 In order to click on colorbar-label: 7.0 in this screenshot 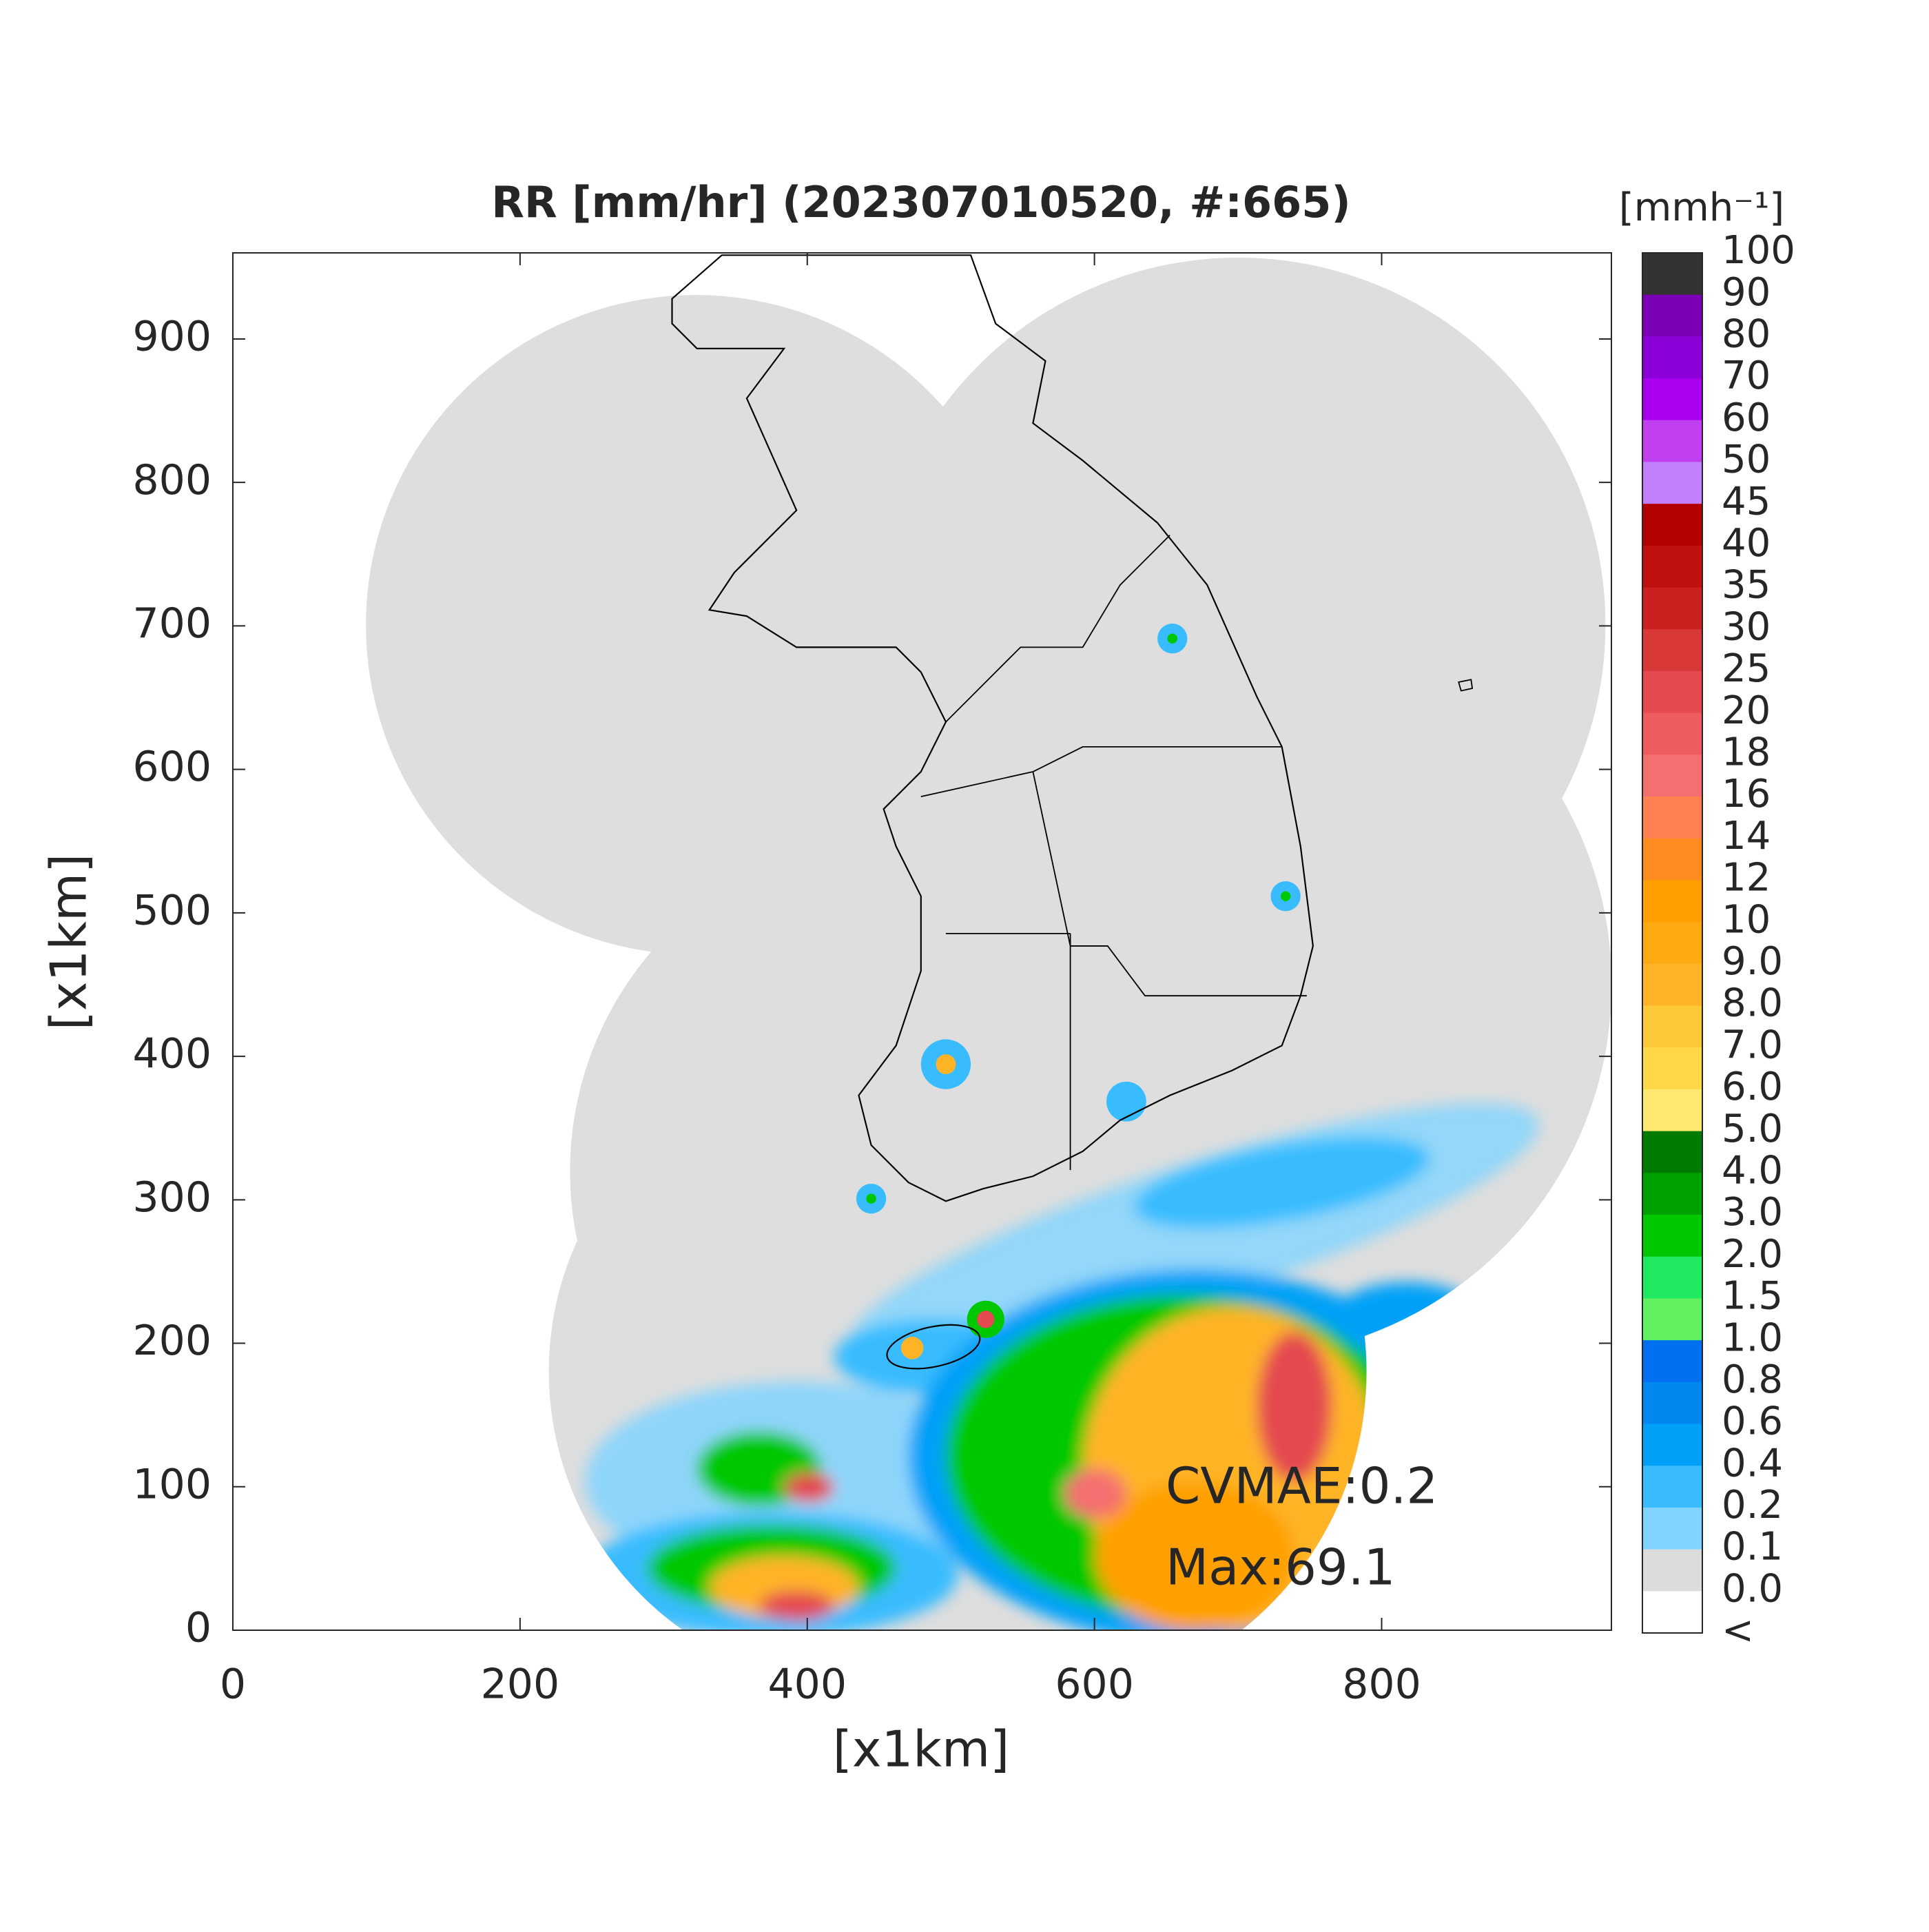, I will do `click(1752, 1044)`.